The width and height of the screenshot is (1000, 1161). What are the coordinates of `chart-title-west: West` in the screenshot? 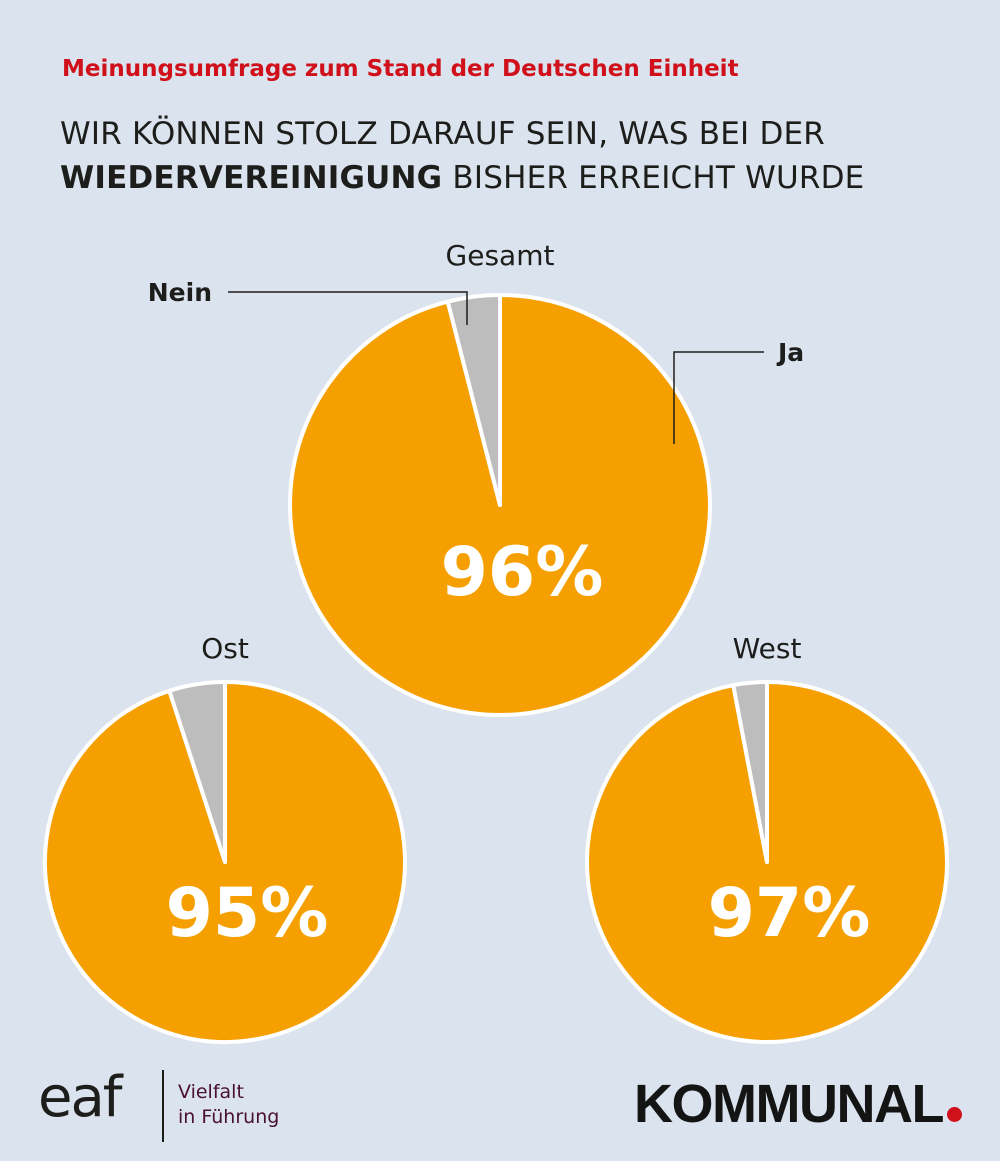 It's located at (767, 648).